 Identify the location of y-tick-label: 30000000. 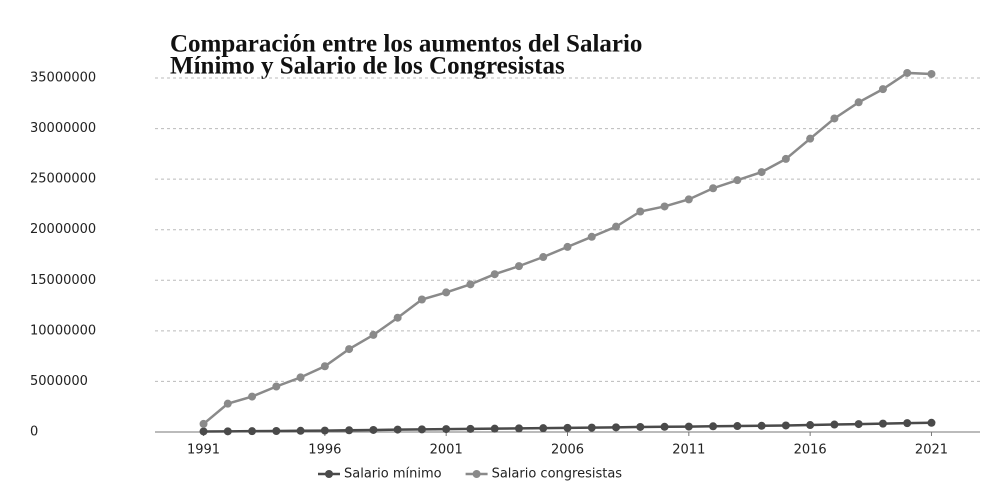
(63, 128).